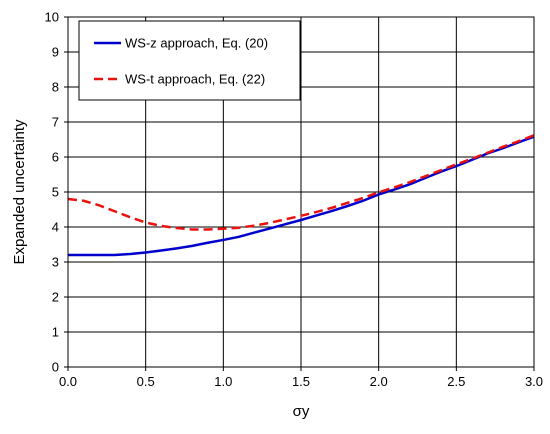 The width and height of the screenshot is (550, 434). Describe the element at coordinates (55, 87) in the screenshot. I see `y-tick-label: 8` at that location.